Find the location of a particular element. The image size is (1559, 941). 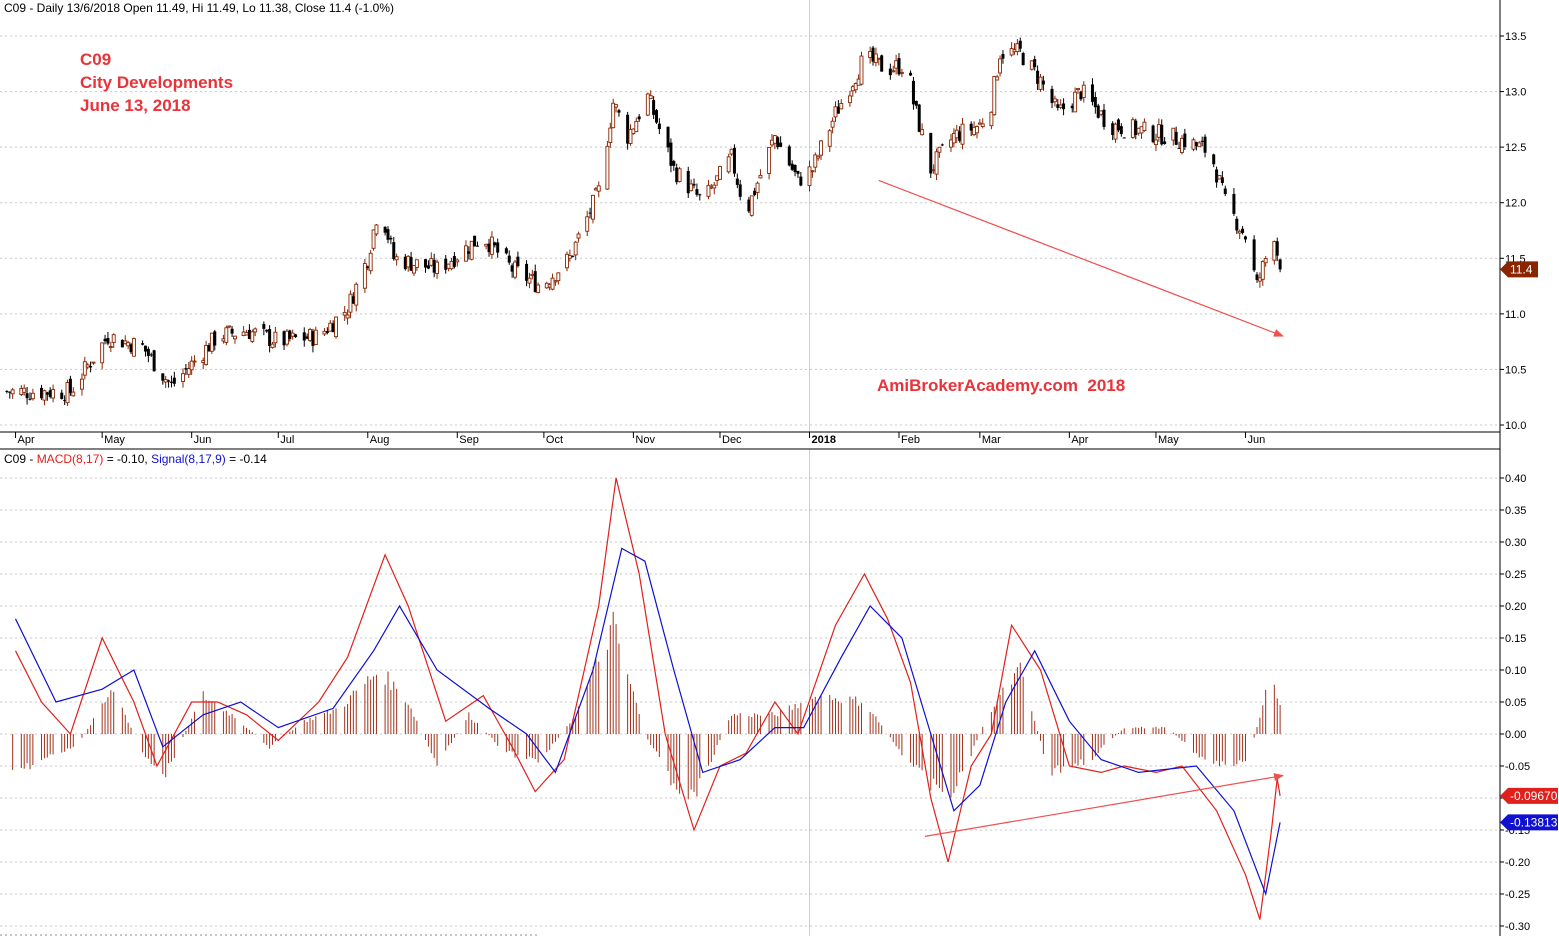

price-tick-label: 12.0 is located at coordinates (1515, 204).